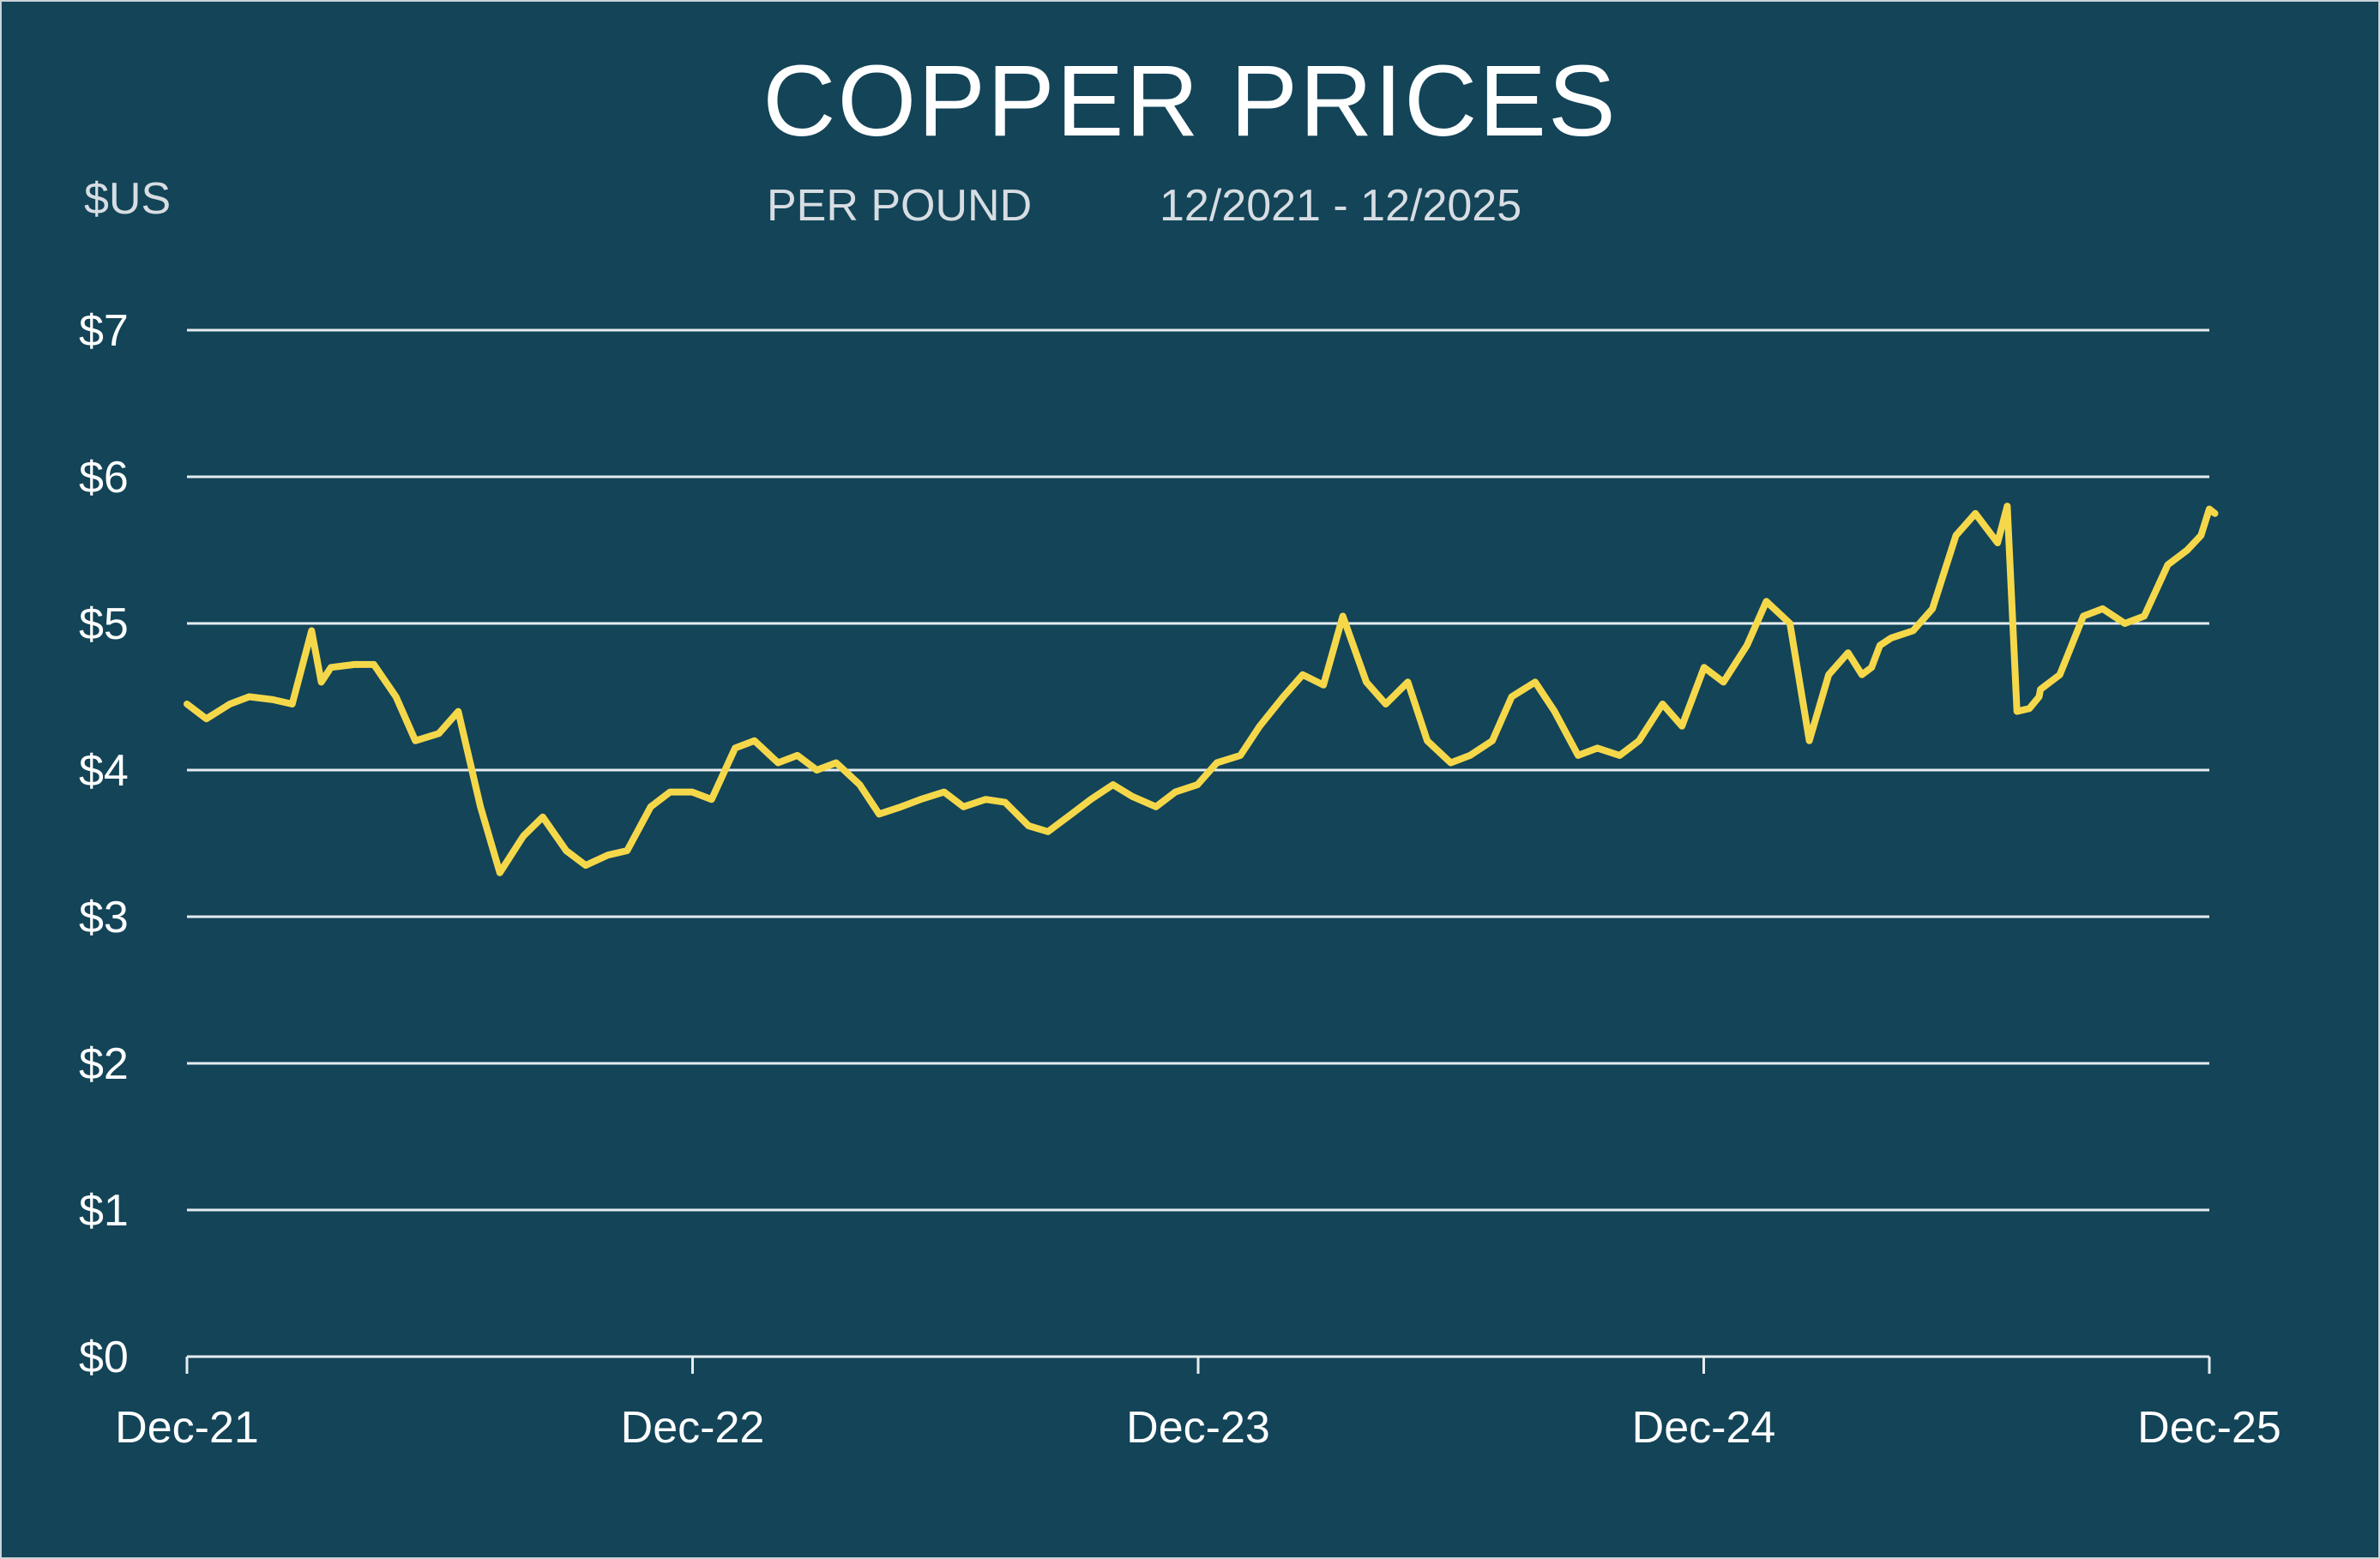 The height and width of the screenshot is (1559, 2380). I want to click on x-tick-label: Dec-22, so click(693, 1428).